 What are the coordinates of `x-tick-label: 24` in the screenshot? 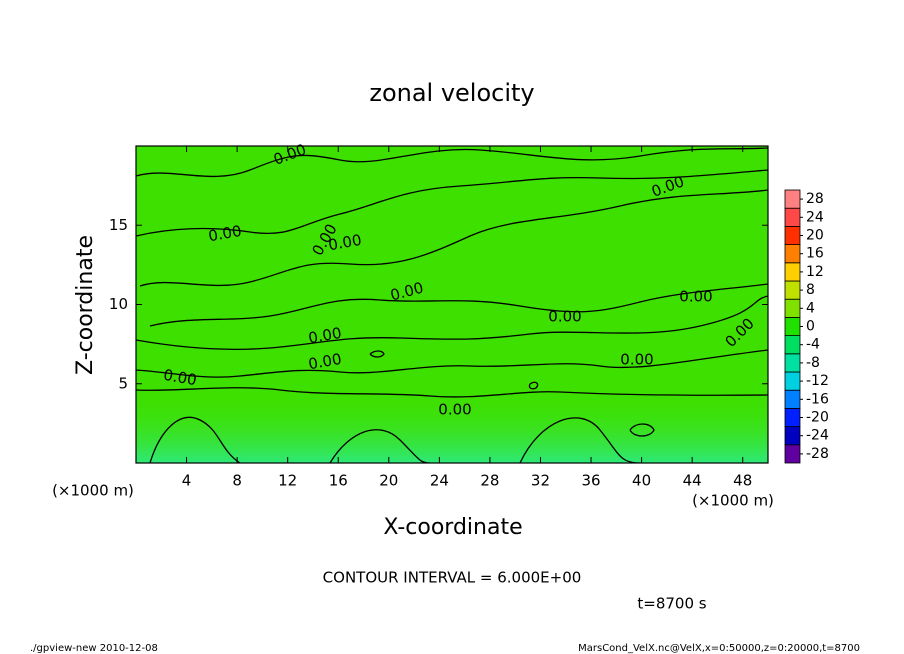 It's located at (439, 481).